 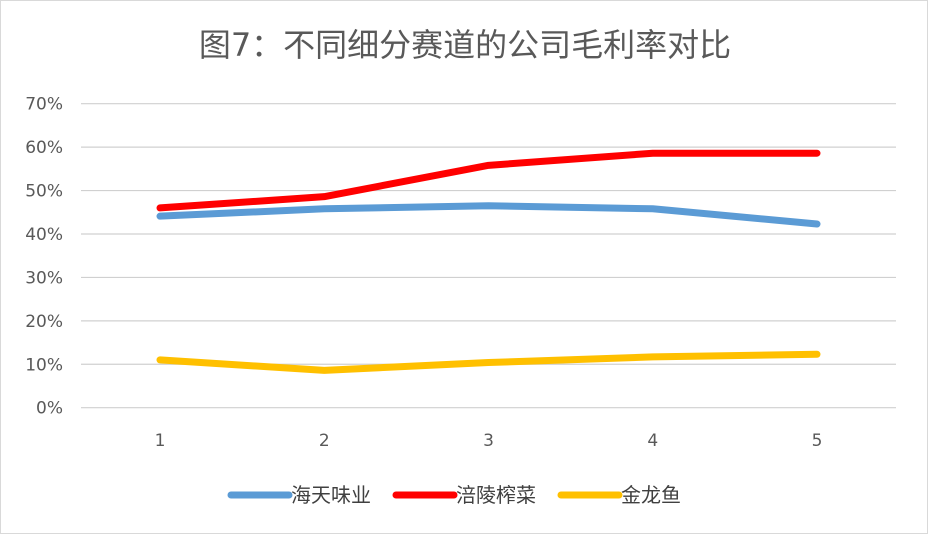 I want to click on y-tick-label: 0%, so click(x=49, y=409).